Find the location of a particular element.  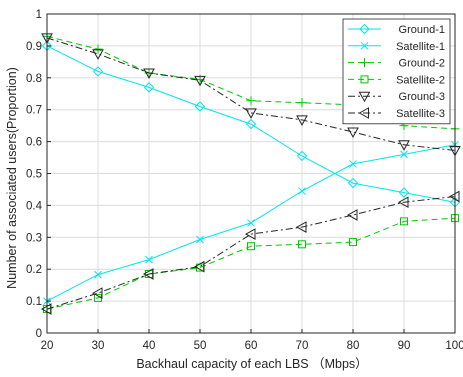

x-axis-label: Backhaul capacity of each LBS （Mbps） is located at coordinates (251, 364).